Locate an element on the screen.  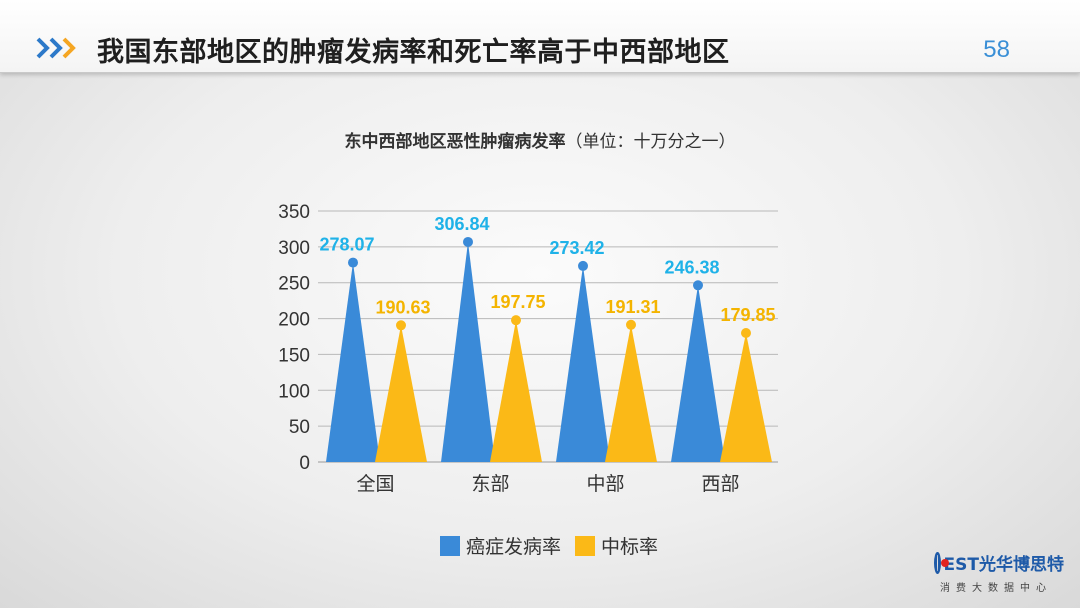
x-tick-label: 东部 is located at coordinates (490, 484).